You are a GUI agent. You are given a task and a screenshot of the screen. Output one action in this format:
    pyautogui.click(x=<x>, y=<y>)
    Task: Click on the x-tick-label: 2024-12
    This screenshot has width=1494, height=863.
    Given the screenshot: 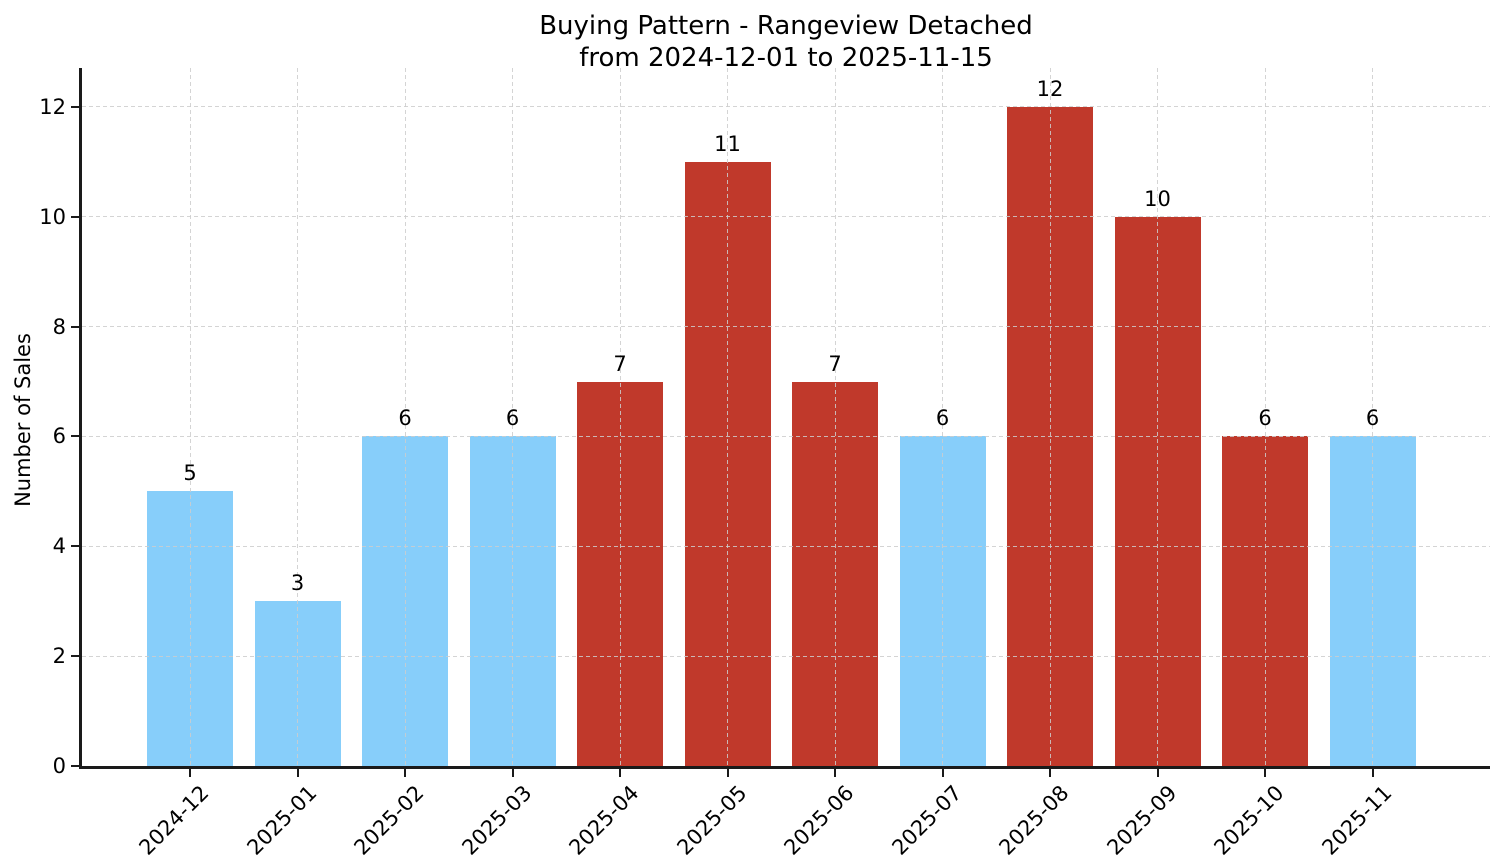 What is the action you would take?
    pyautogui.click(x=174, y=820)
    